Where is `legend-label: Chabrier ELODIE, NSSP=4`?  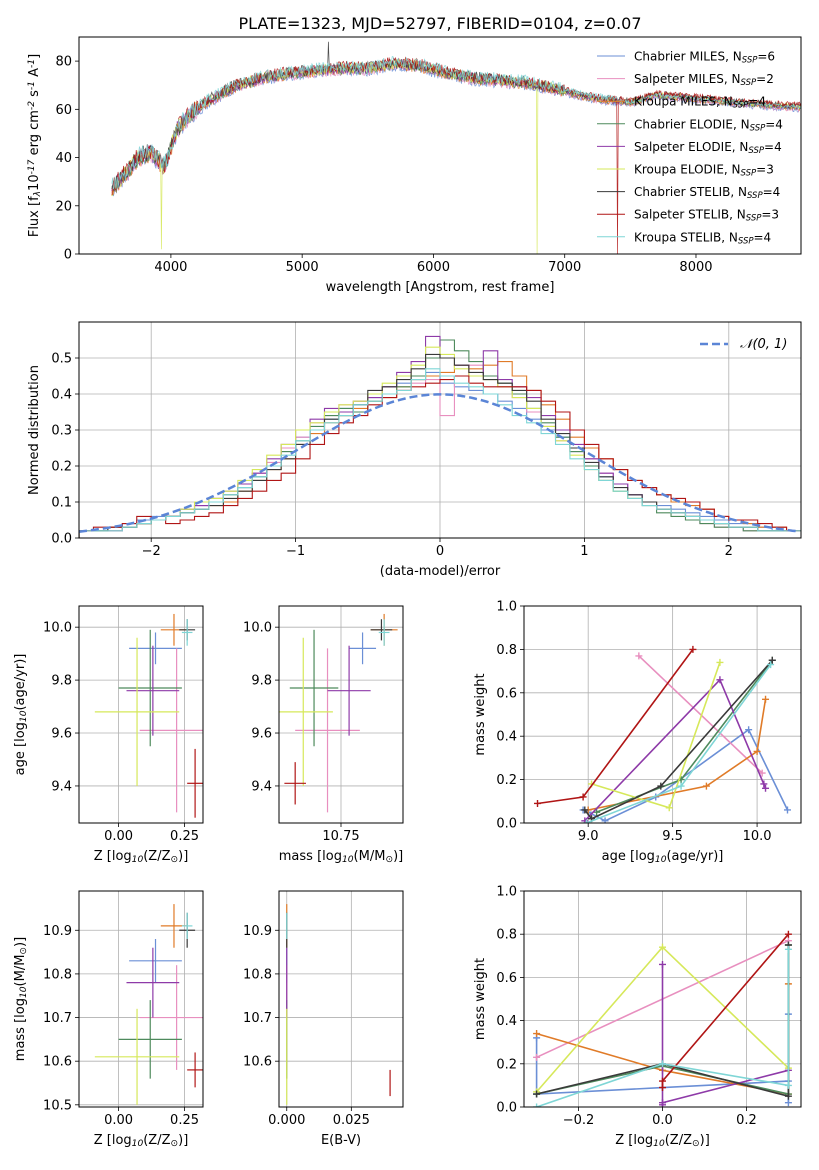
legend-label: Chabrier ELODIE, NSSP=4 is located at coordinates (708, 125).